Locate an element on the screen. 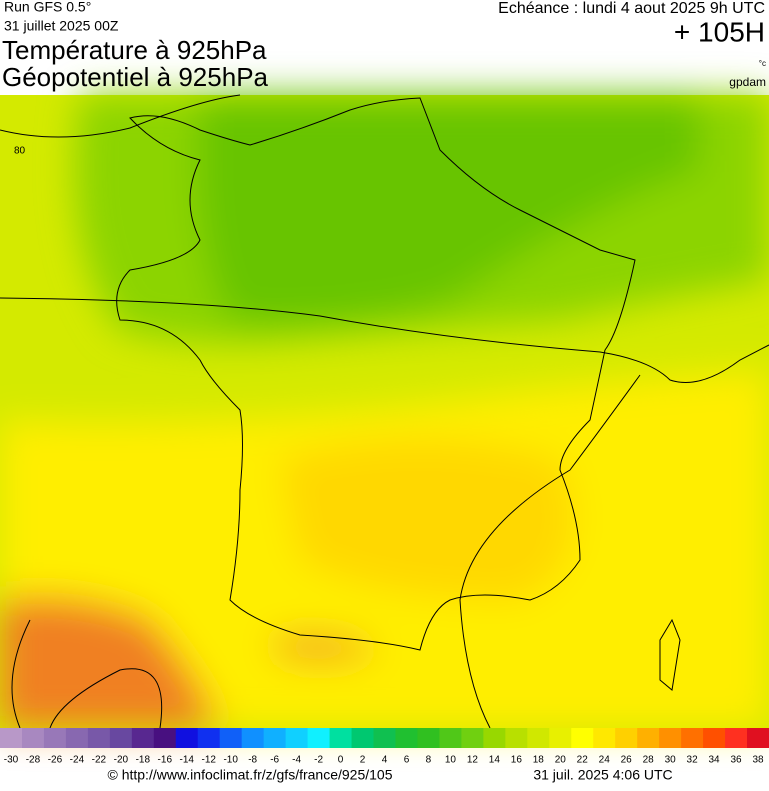 This screenshot has width=769, height=791. scale-label: -16 is located at coordinates (165, 760).